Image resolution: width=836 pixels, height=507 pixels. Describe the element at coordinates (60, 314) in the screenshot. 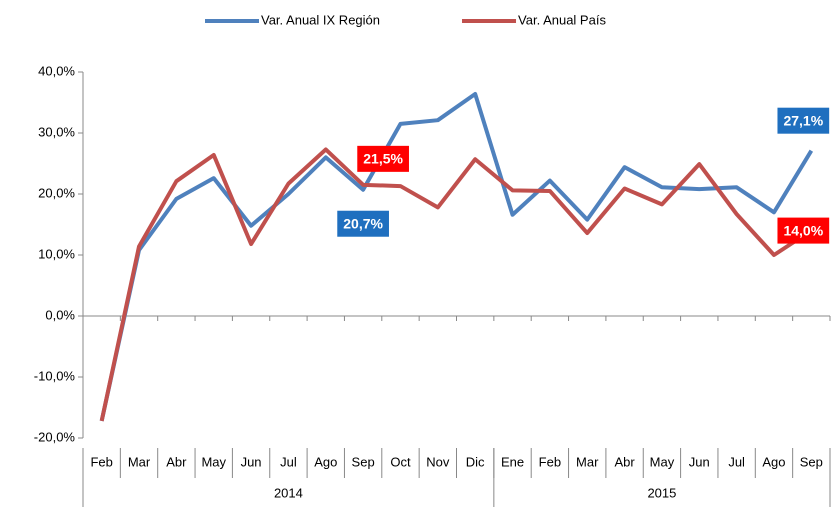

I see `y-tick-label: 0,0%` at that location.